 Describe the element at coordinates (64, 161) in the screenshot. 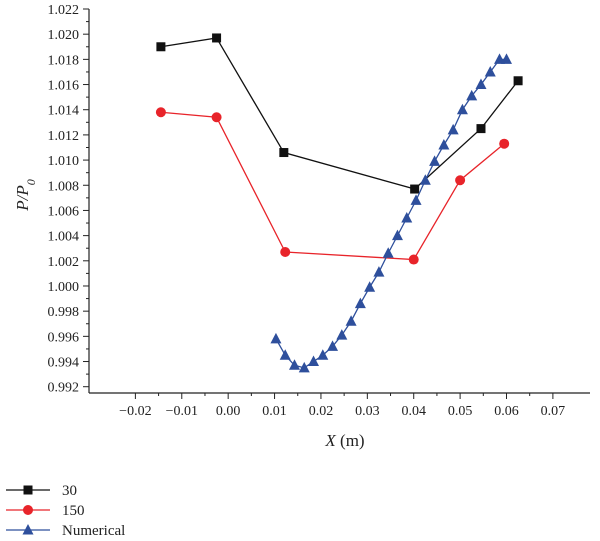

I see `y-tick-label: 1.010` at that location.